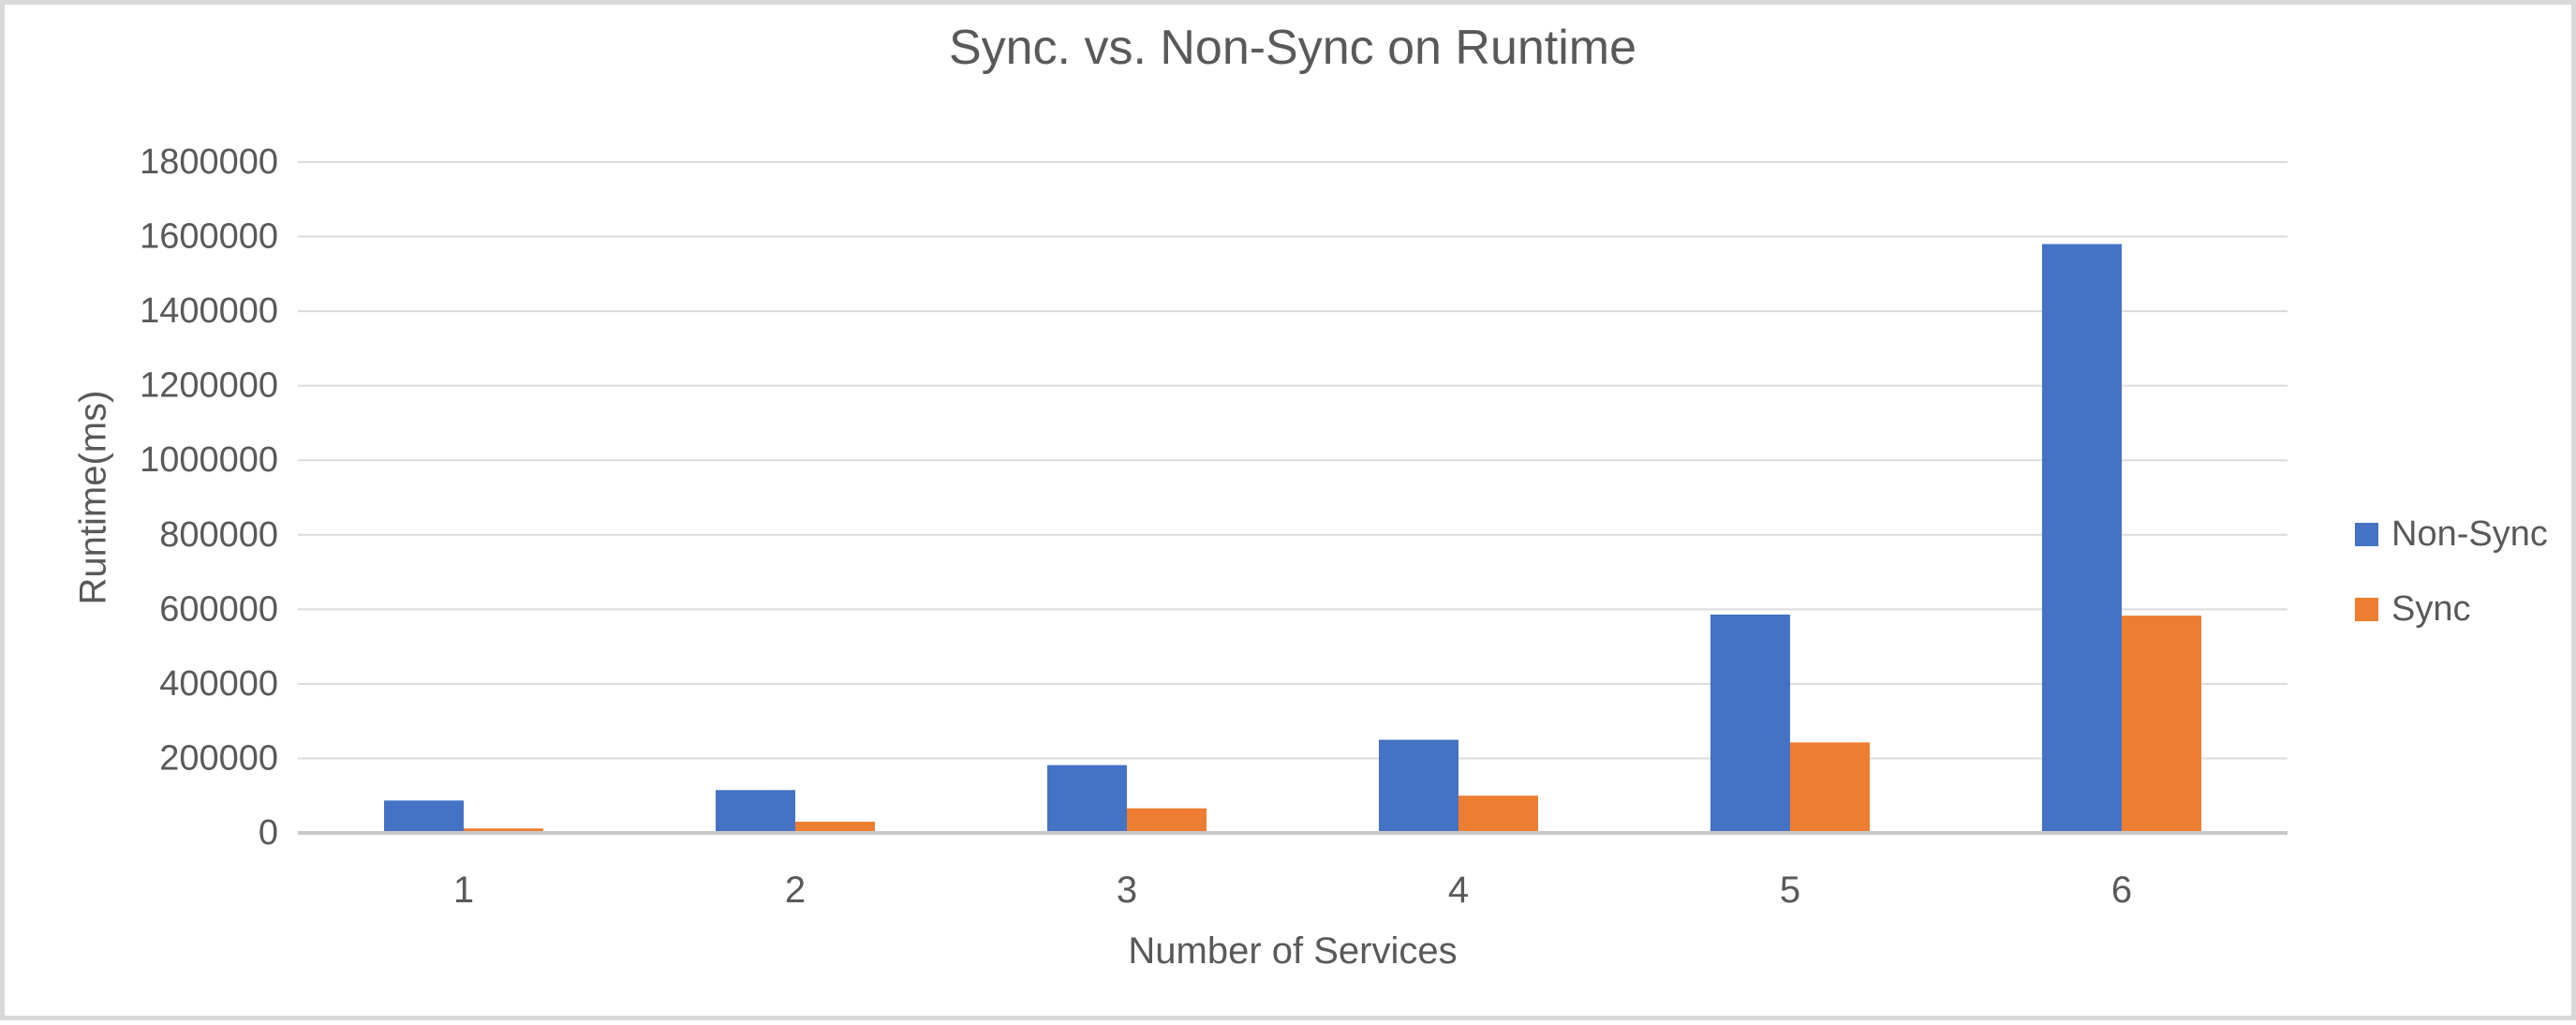 Image resolution: width=2576 pixels, height=1025 pixels. What do you see at coordinates (1127, 890) in the screenshot?
I see `x-category-label-3: 3` at bounding box center [1127, 890].